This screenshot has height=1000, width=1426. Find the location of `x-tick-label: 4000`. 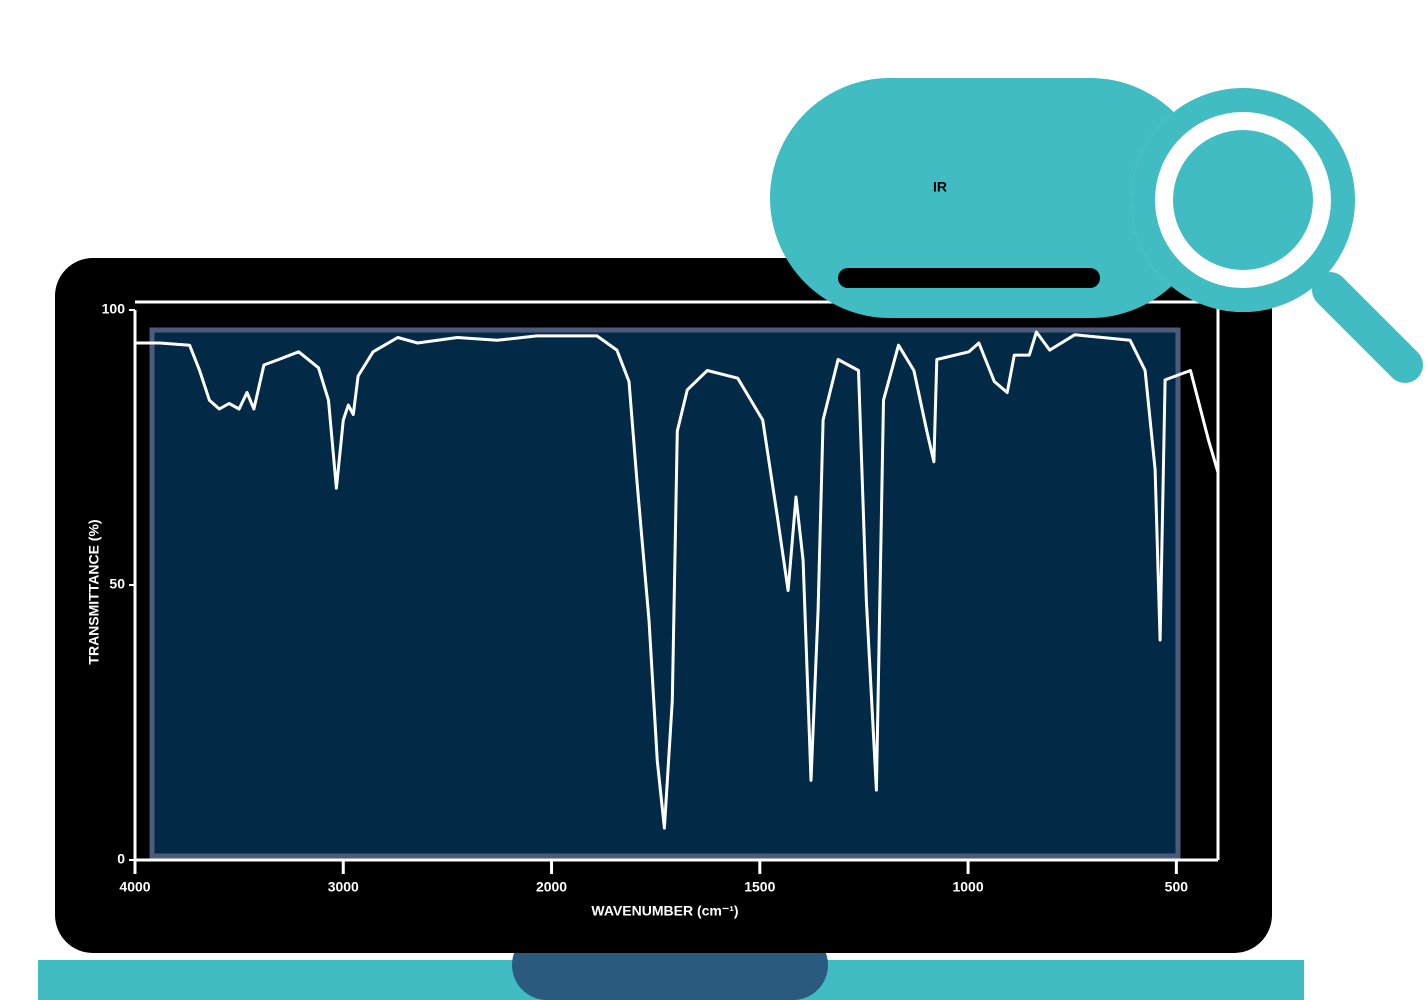

x-tick-label: 4000 is located at coordinates (134, 887).